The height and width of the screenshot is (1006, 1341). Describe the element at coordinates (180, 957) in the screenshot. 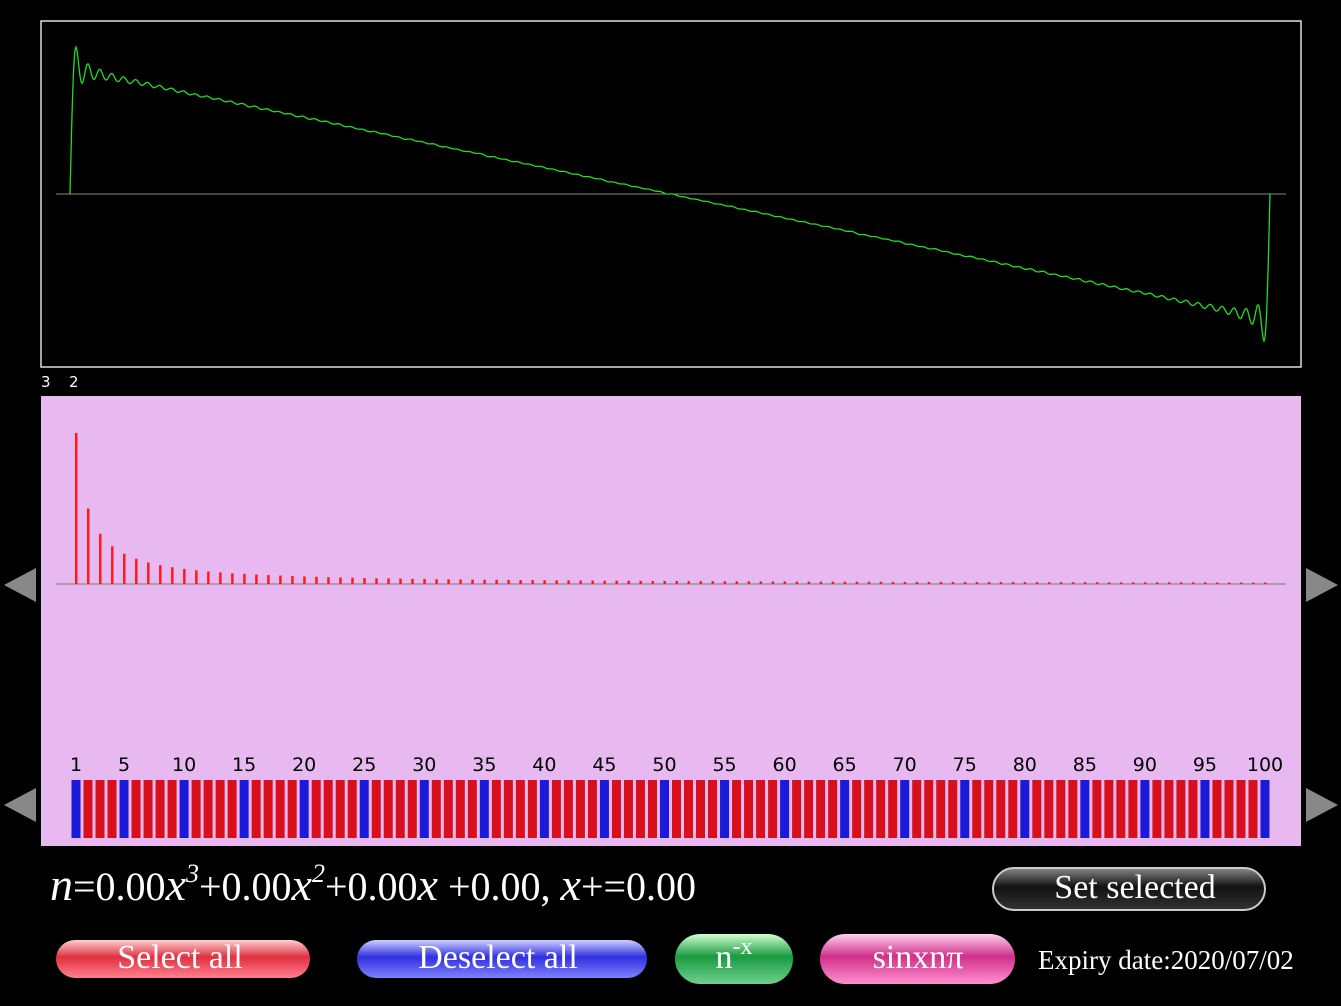

I see `button-label: Select all` at that location.